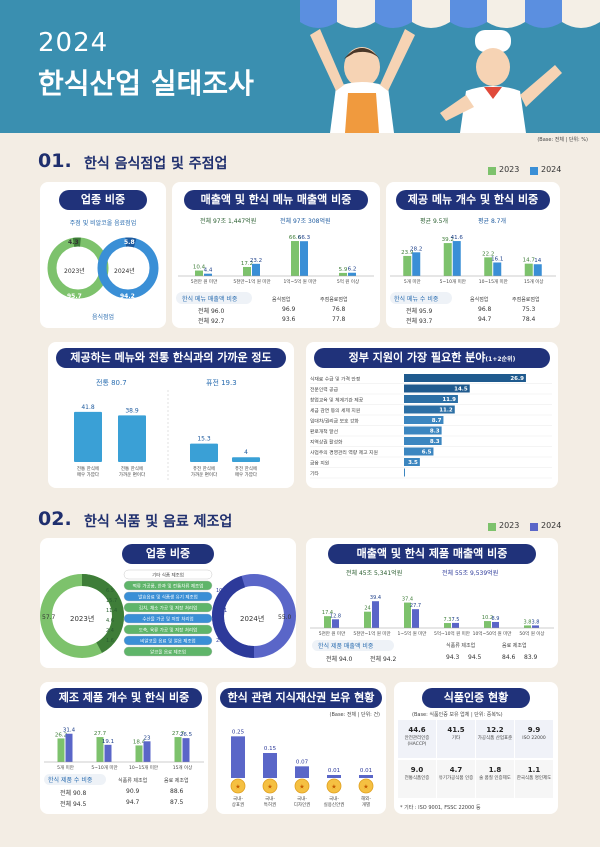 The image size is (600, 847). What do you see at coordinates (334, 771) in the screenshot?
I see `ip-value-3: 0.01` at bounding box center [334, 771].